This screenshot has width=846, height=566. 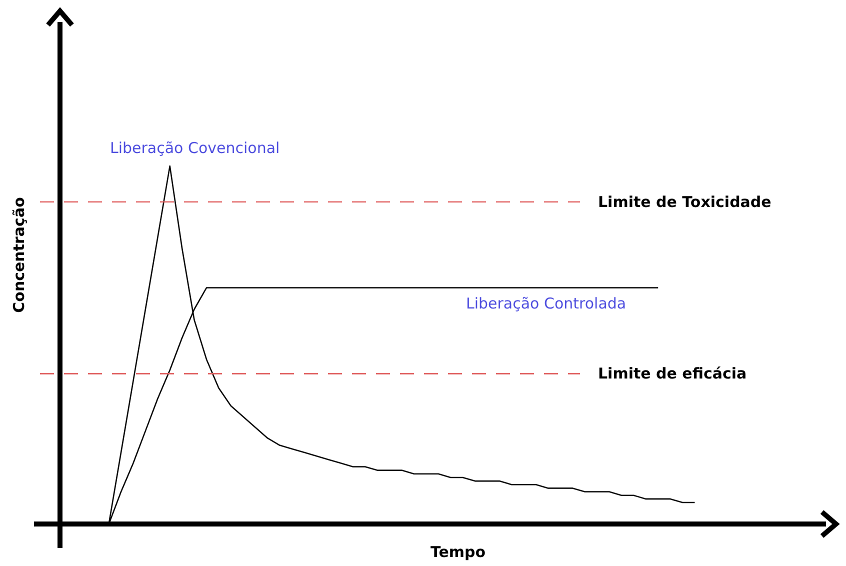 I want to click on text: Liberação Covencional, so click(x=195, y=147).